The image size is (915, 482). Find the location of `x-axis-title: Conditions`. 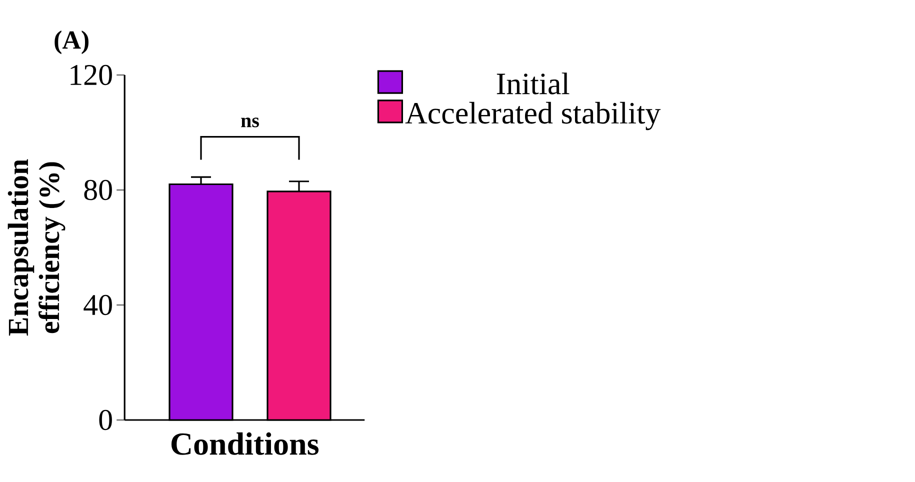

x-axis-title: Conditions is located at coordinates (245, 443).